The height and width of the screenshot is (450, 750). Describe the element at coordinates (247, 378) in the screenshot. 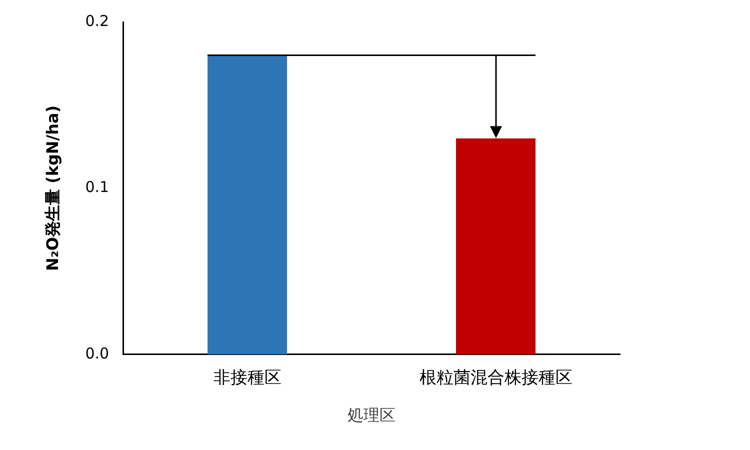

I see `x-tick-label: 非接種区` at that location.